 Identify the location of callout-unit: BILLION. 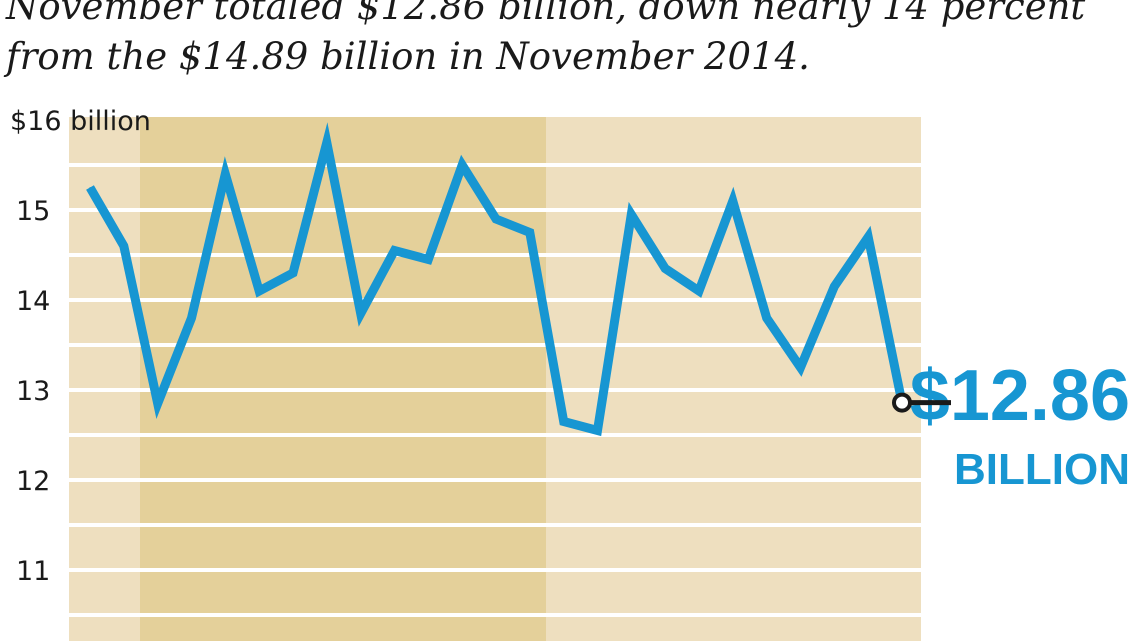
(1042, 469).